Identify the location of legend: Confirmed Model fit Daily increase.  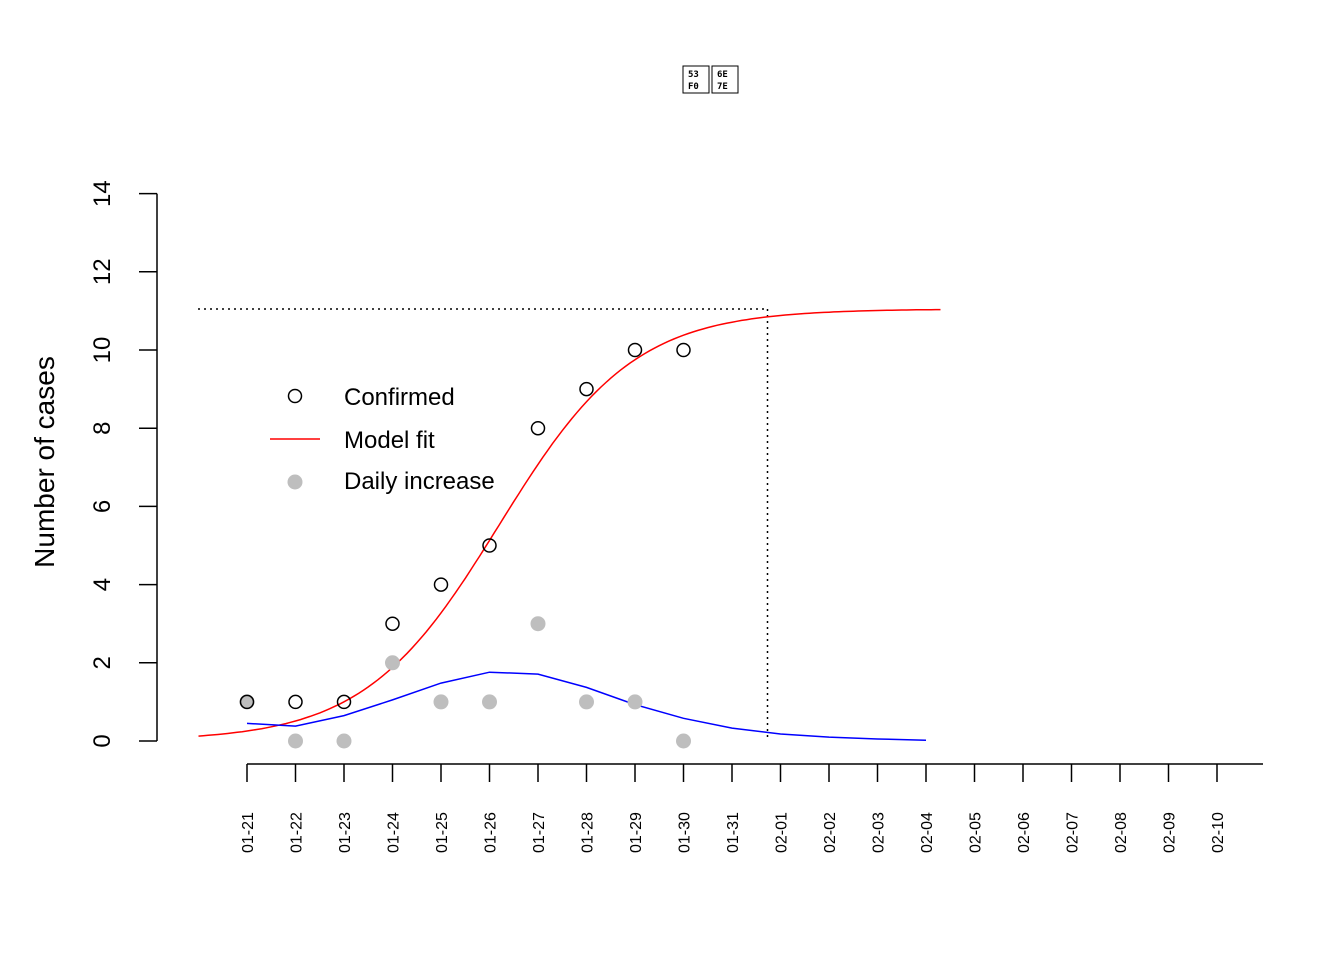
(382, 439).